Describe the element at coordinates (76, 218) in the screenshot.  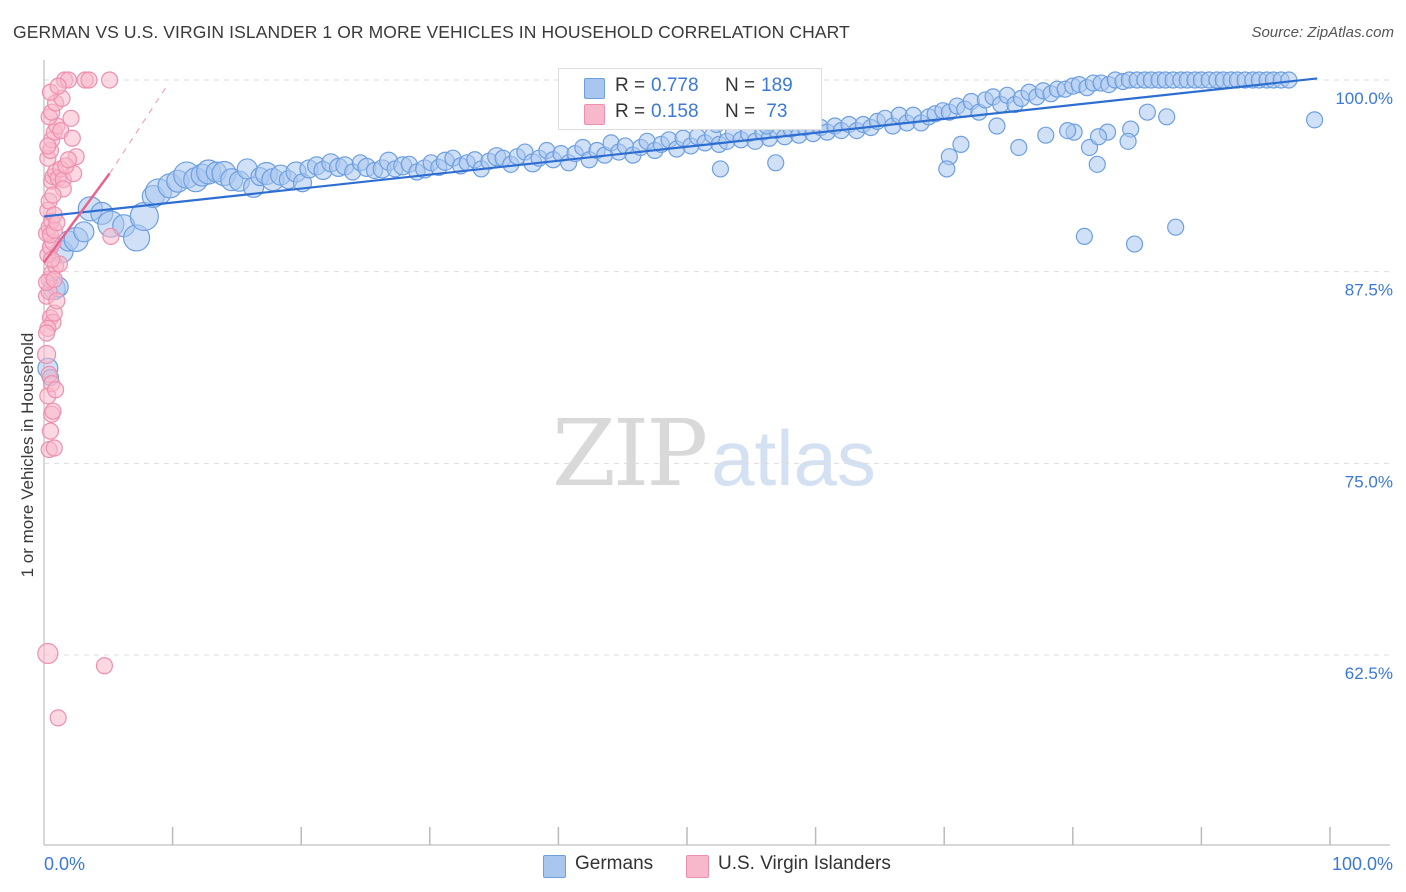
I see `virgin-islanders-trend-line` at that location.